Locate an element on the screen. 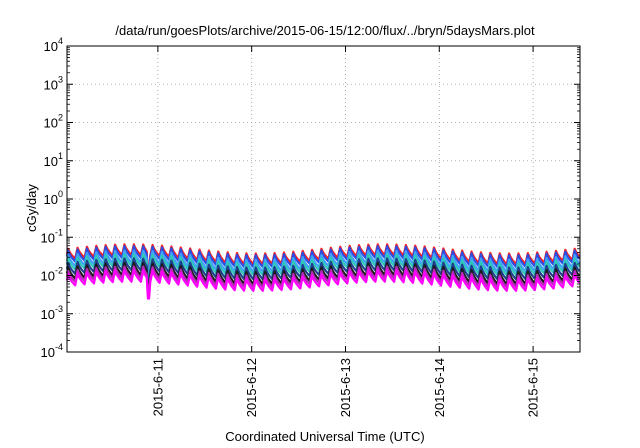 Image resolution: width=640 pixels, height=448 pixels. y-tick-label: 10⁻⁴ is located at coordinates (52, 351).